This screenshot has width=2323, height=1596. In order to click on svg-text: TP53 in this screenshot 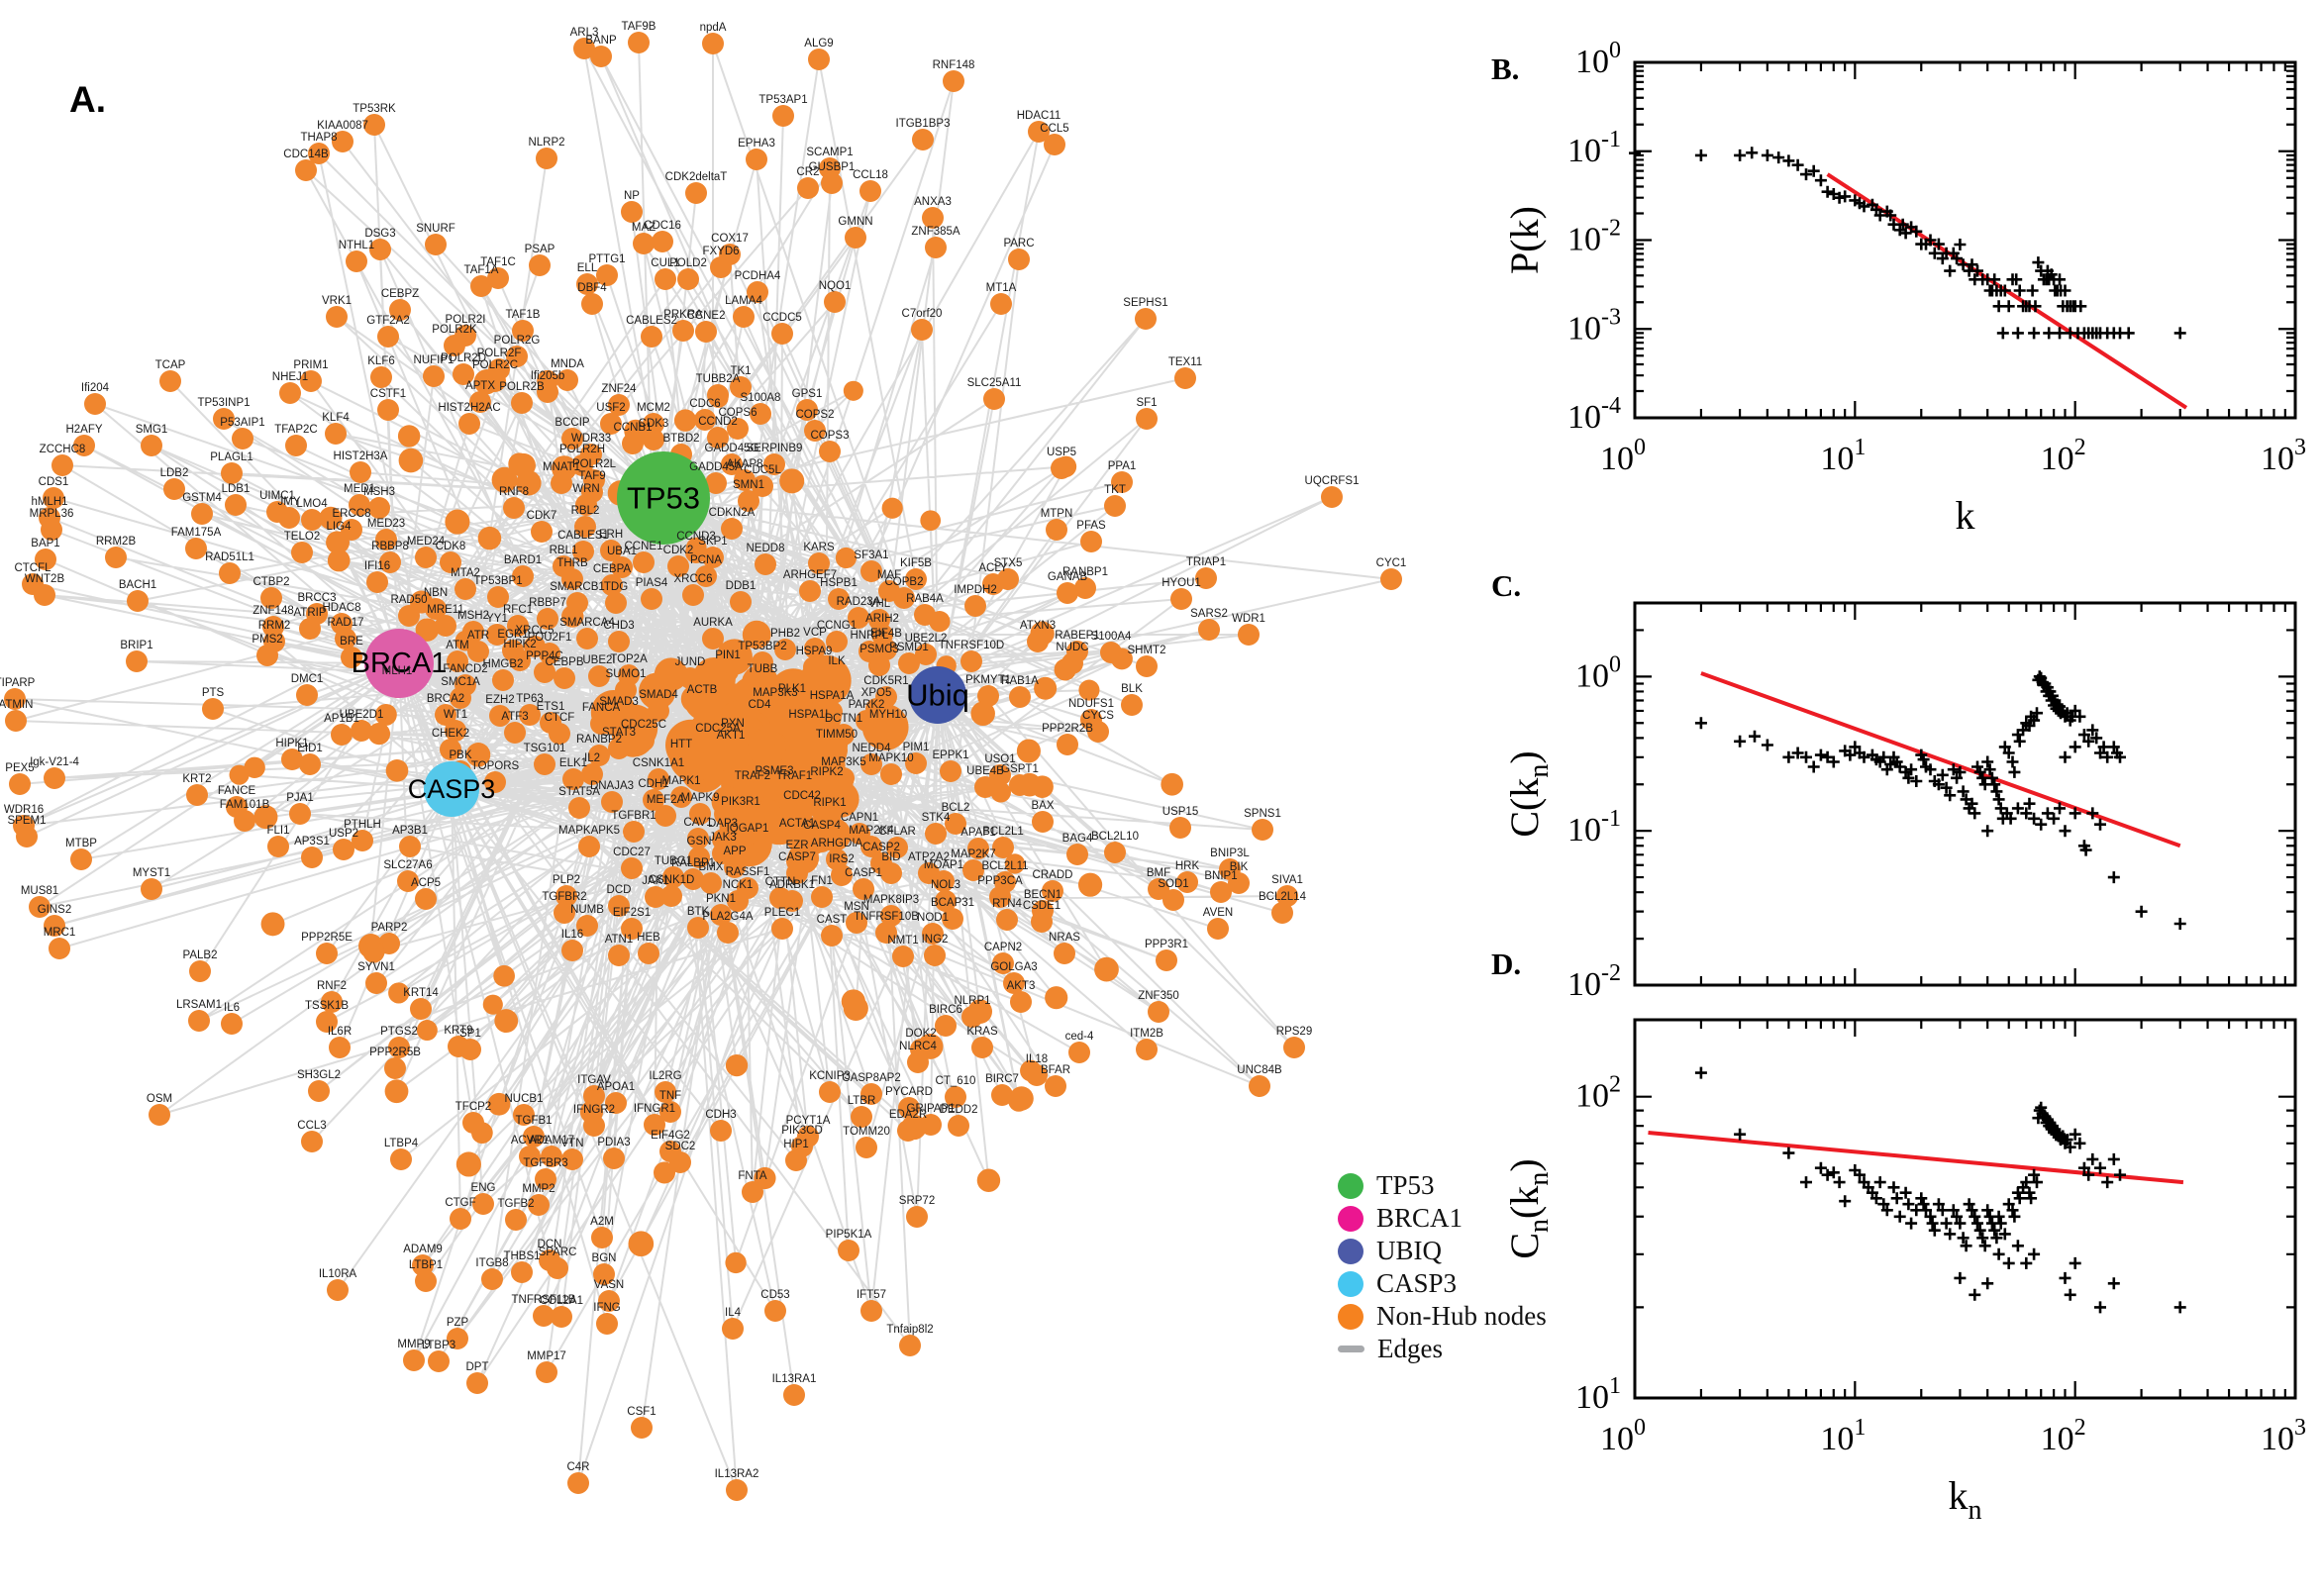, I will do `click(663, 498)`.